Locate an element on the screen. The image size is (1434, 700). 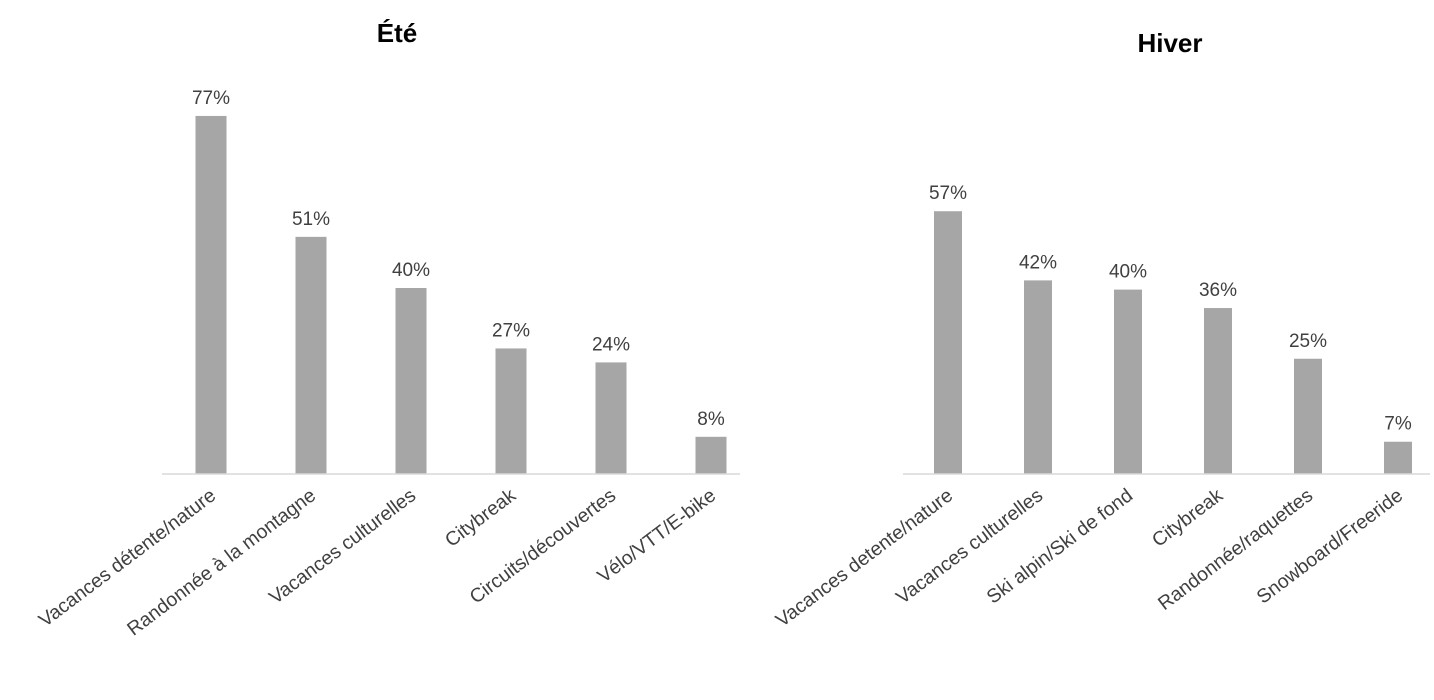
value-label-winter-0: 57% is located at coordinates (948, 193).